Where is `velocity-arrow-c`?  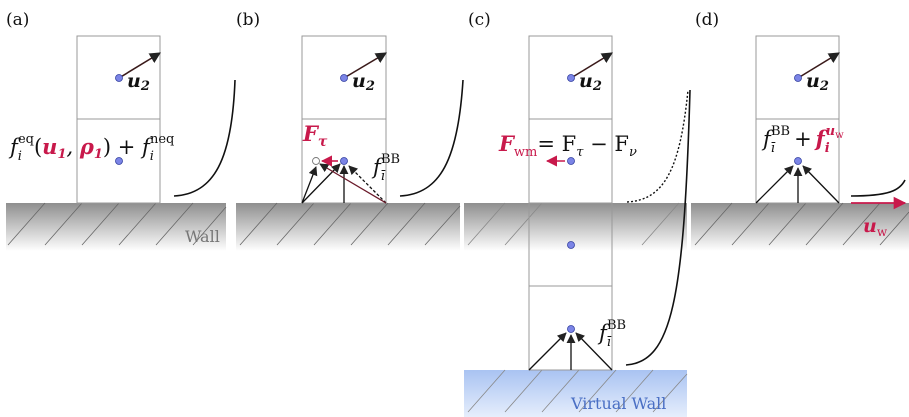 velocity-arrow-c is located at coordinates (591, 65).